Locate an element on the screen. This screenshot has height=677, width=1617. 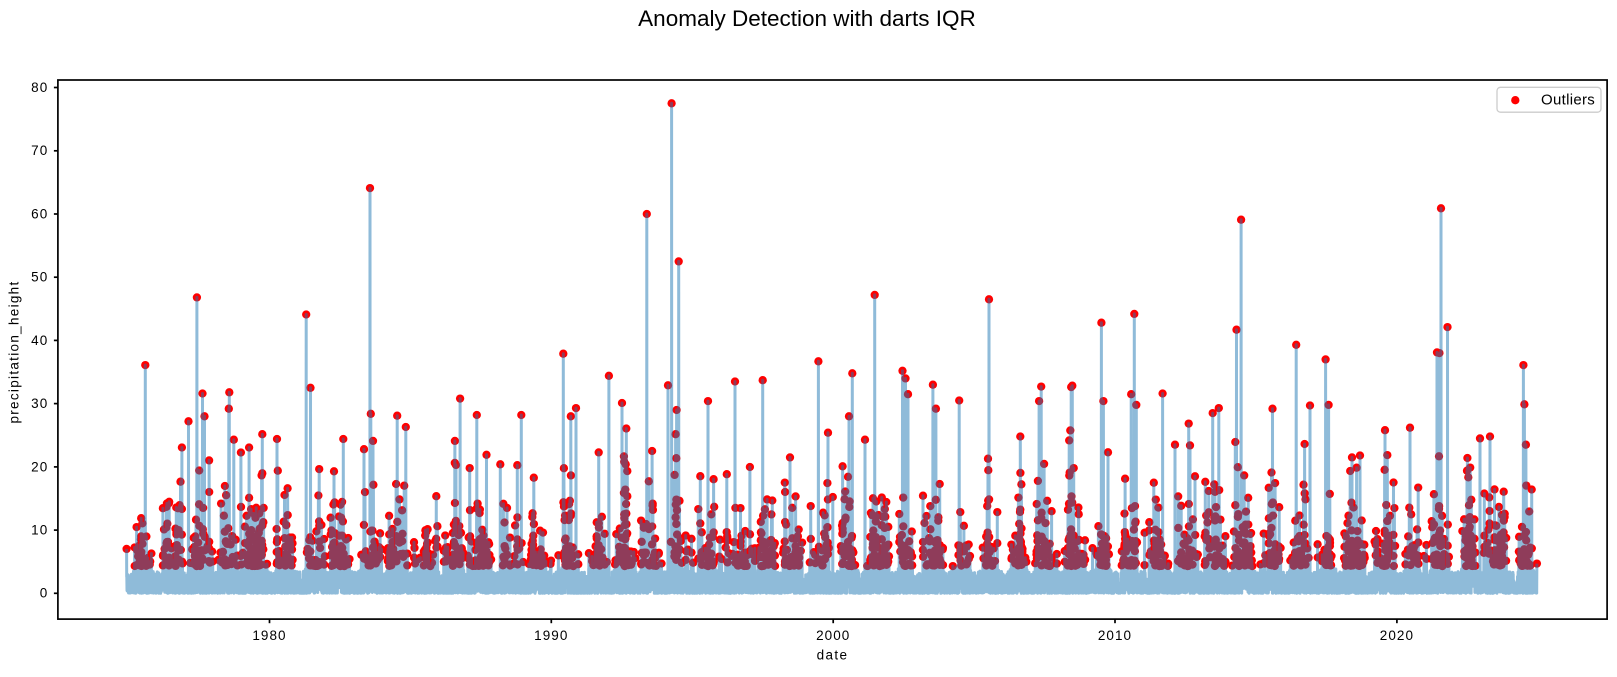
svg-text: 1990 is located at coordinates (551, 635).